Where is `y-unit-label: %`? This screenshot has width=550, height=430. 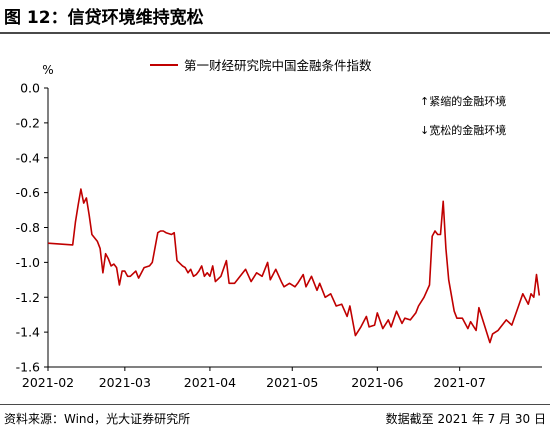
y-unit-label: % is located at coordinates (47, 70).